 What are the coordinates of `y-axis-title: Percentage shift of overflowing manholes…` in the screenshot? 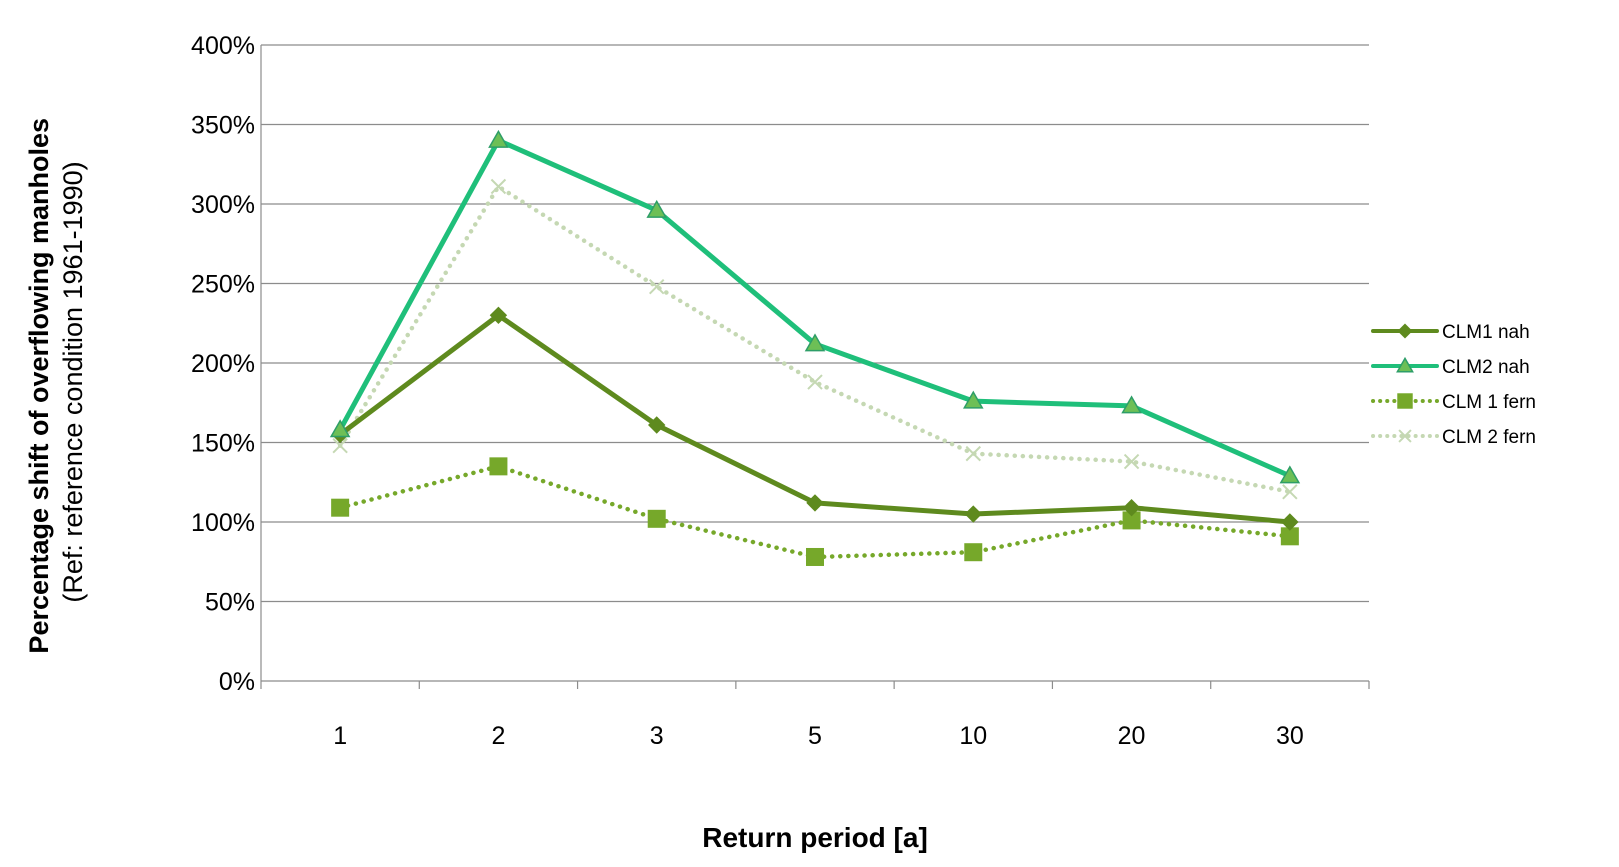 It's located at (56, 381).